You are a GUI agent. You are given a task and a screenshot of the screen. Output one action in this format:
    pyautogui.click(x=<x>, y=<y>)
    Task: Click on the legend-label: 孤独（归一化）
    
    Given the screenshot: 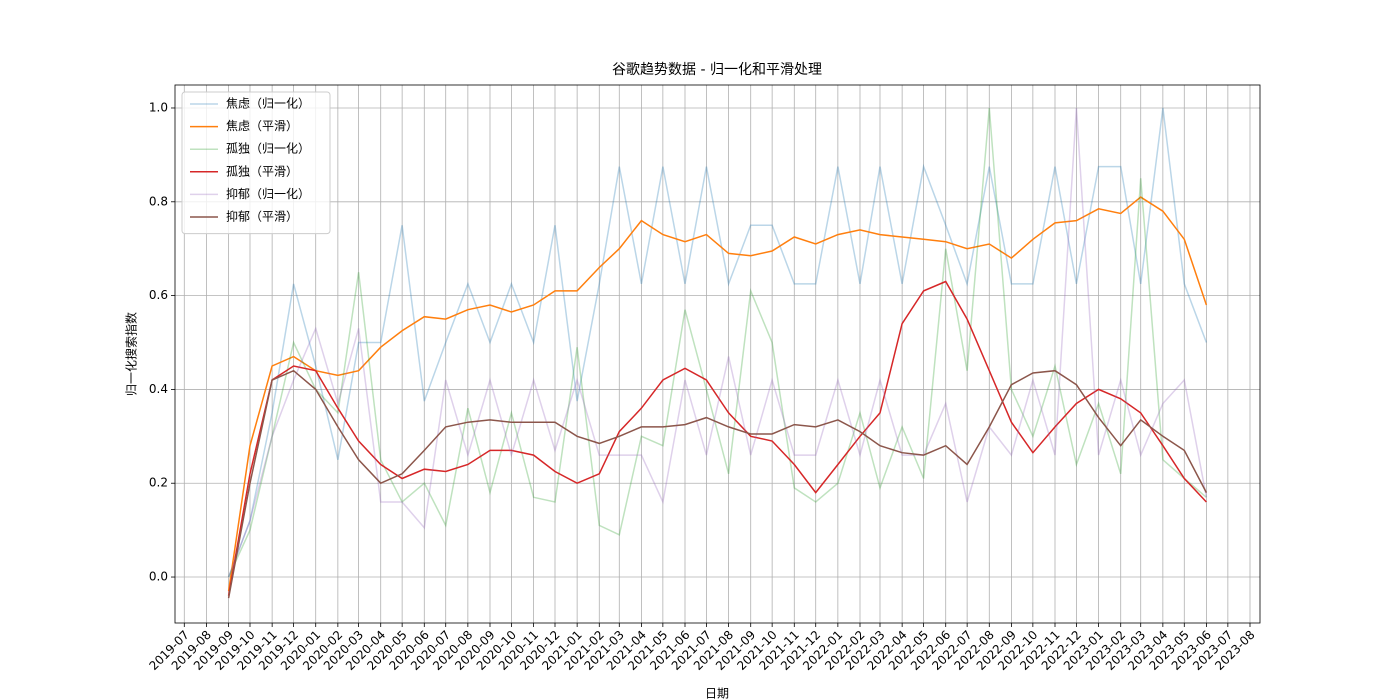 What is the action you would take?
    pyautogui.click(x=268, y=149)
    